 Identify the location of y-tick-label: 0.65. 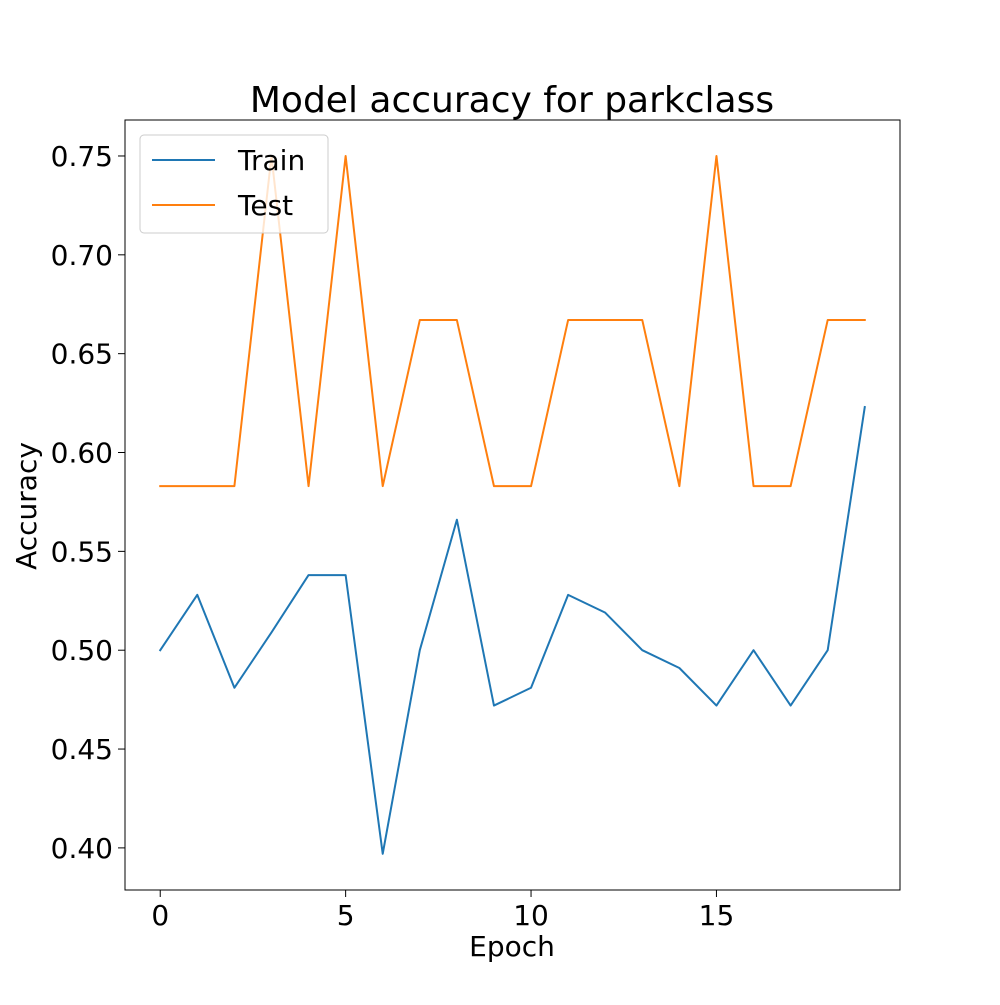
(82, 354).